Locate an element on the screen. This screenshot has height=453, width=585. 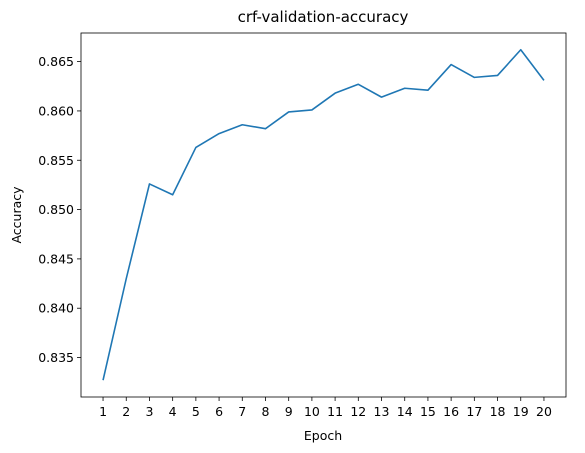
x-tick-label: 9 is located at coordinates (289, 411).